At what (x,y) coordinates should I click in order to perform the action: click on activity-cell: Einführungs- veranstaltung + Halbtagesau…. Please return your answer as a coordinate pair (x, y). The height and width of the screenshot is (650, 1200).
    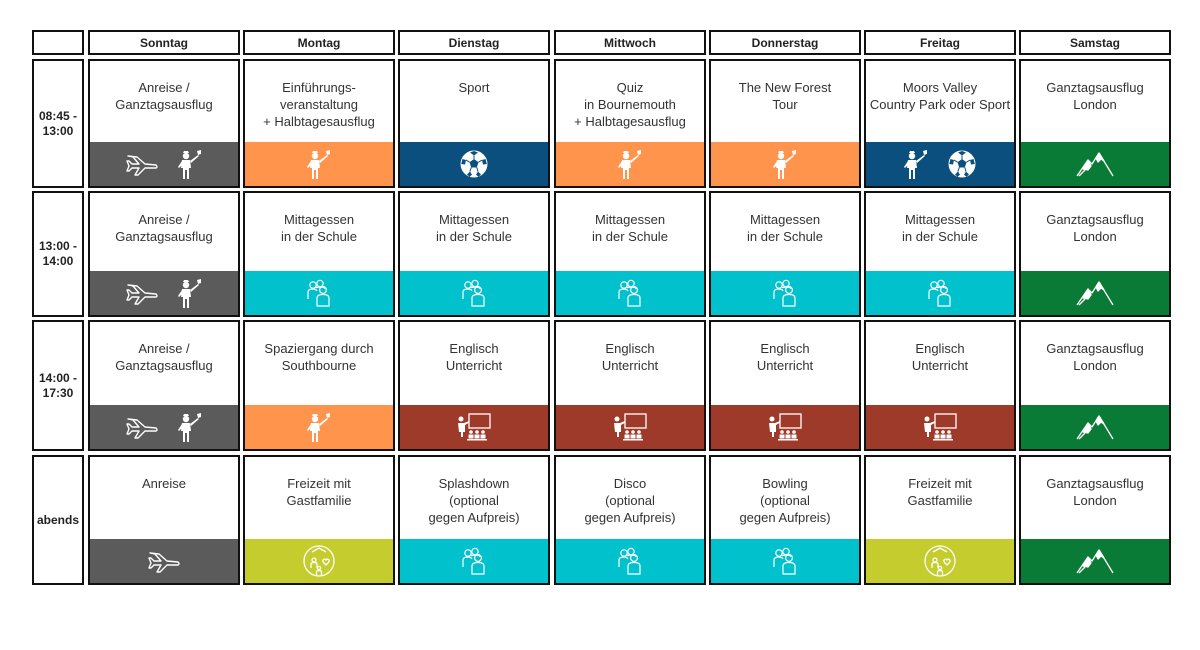
    Looking at the image, I should click on (319, 123).